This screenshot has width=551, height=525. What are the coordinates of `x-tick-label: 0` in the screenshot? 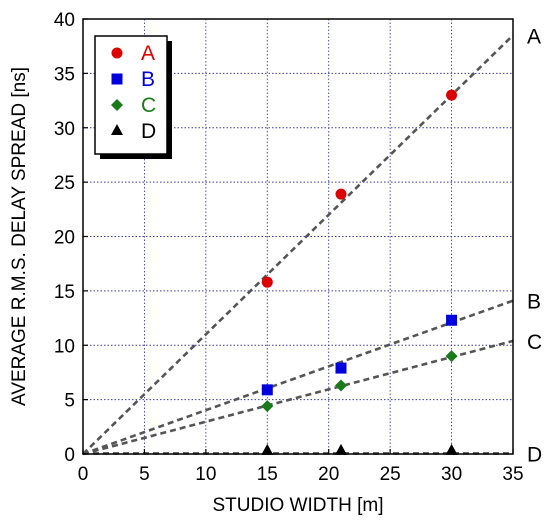 It's located at (83, 474).